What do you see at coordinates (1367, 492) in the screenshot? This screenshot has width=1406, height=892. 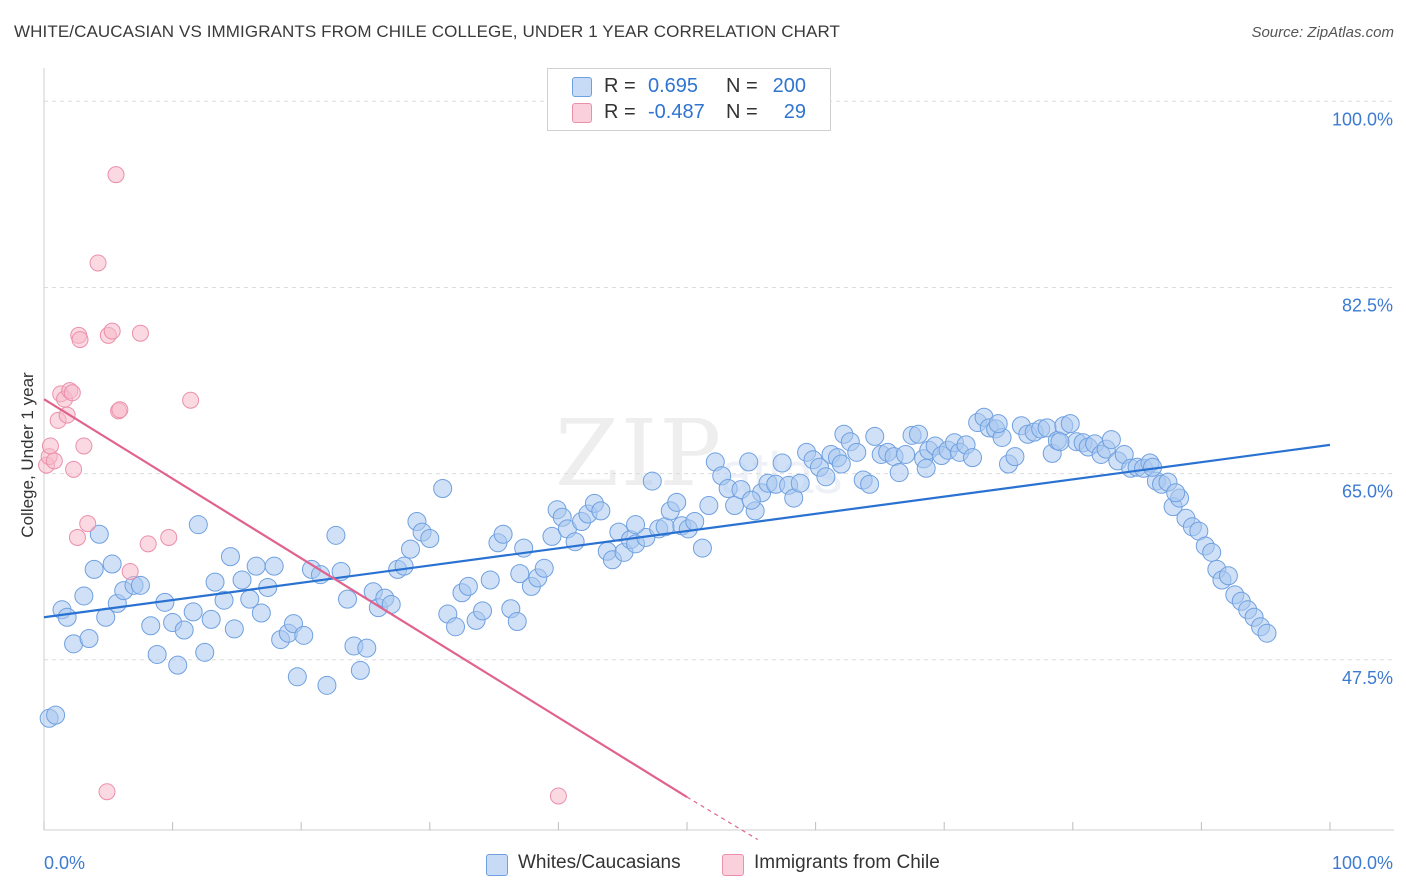 I see `y-tick-label: 65.0%` at bounding box center [1367, 492].